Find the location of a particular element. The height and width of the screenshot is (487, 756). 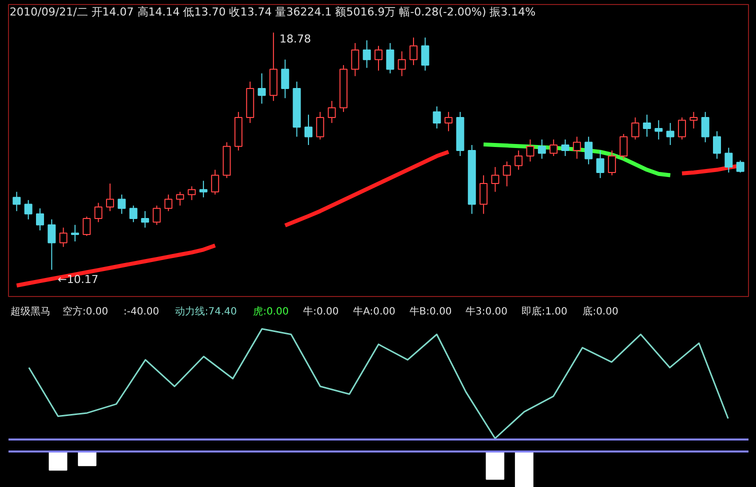

text: 动力线:74.40 is located at coordinates (205, 312).